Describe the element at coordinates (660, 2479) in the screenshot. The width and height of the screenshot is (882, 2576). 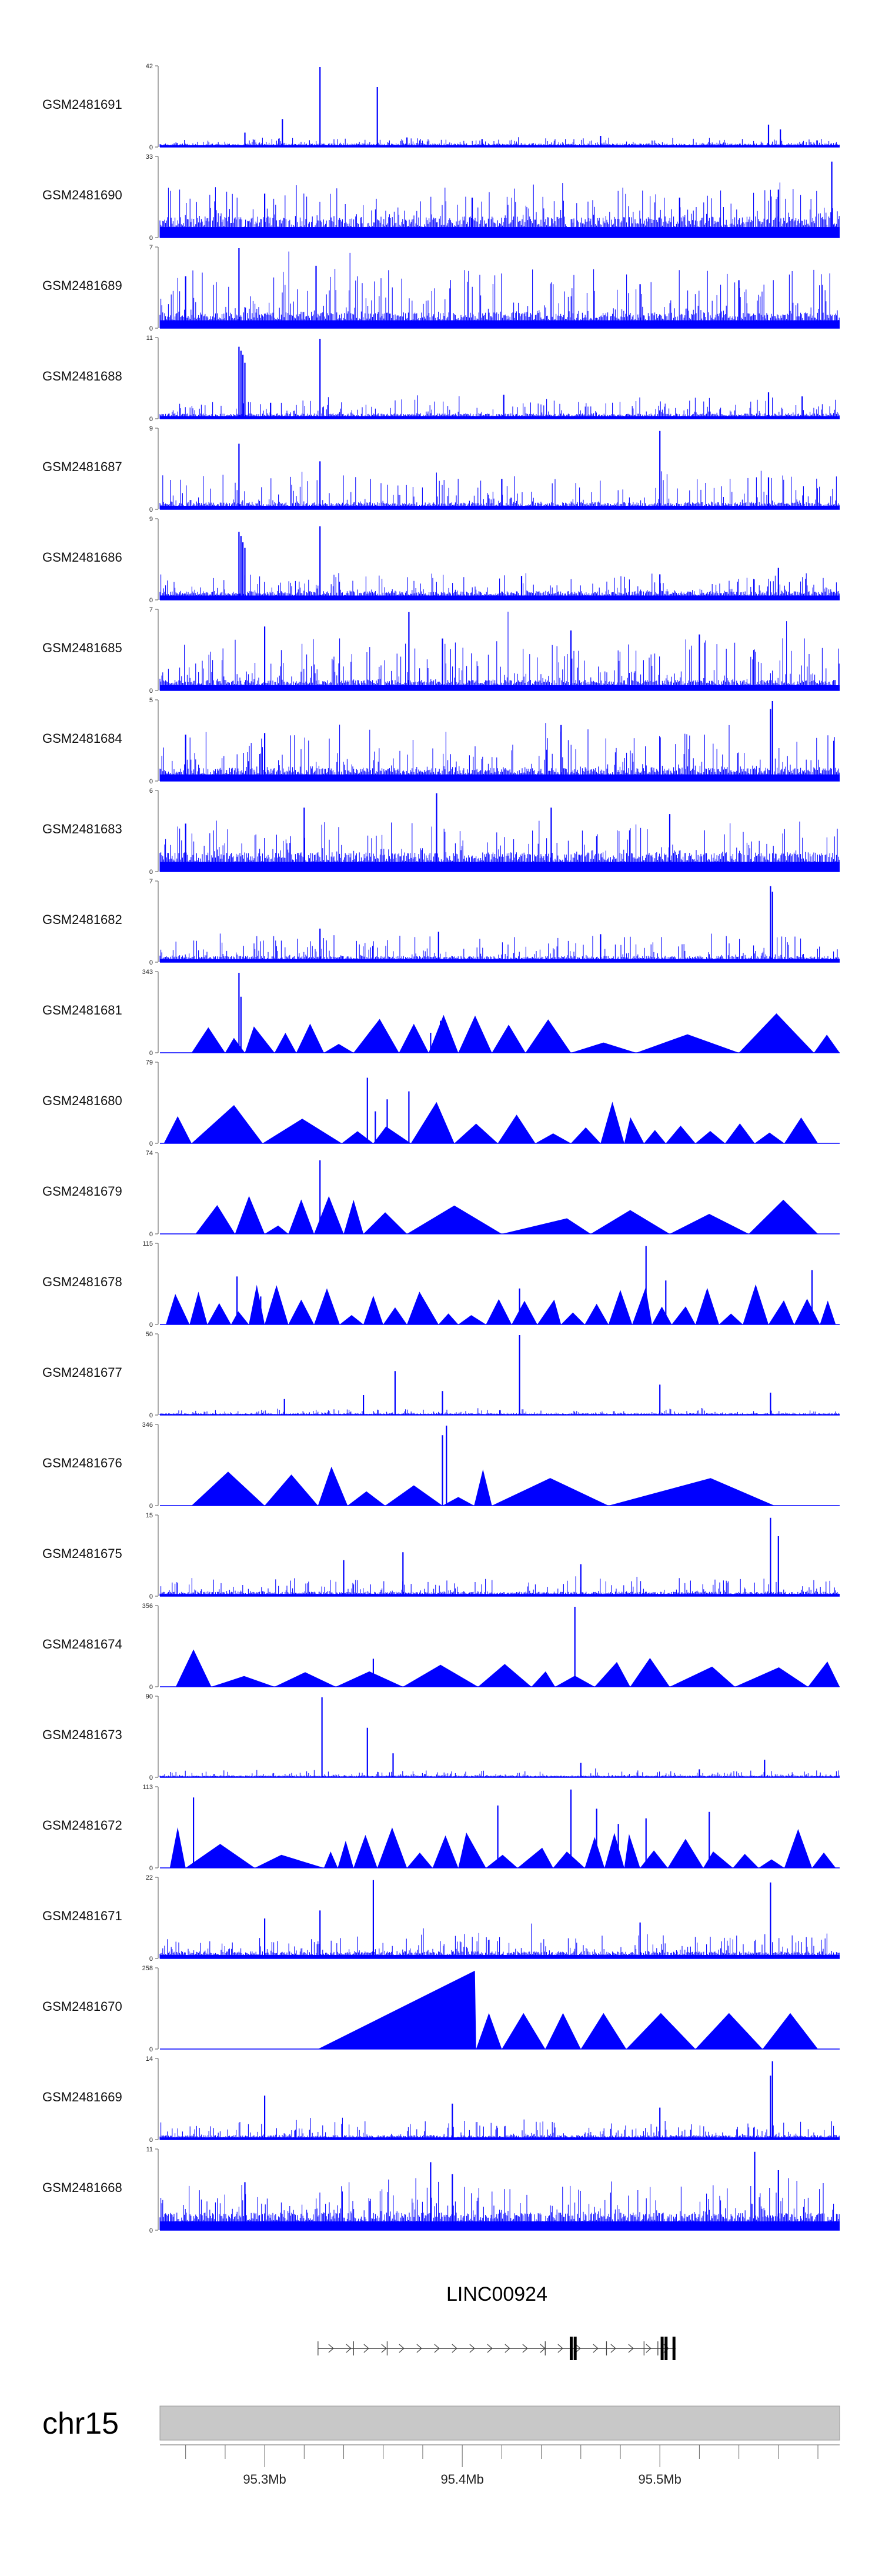
I see `axis-tick-label: 95.5Mb` at that location.